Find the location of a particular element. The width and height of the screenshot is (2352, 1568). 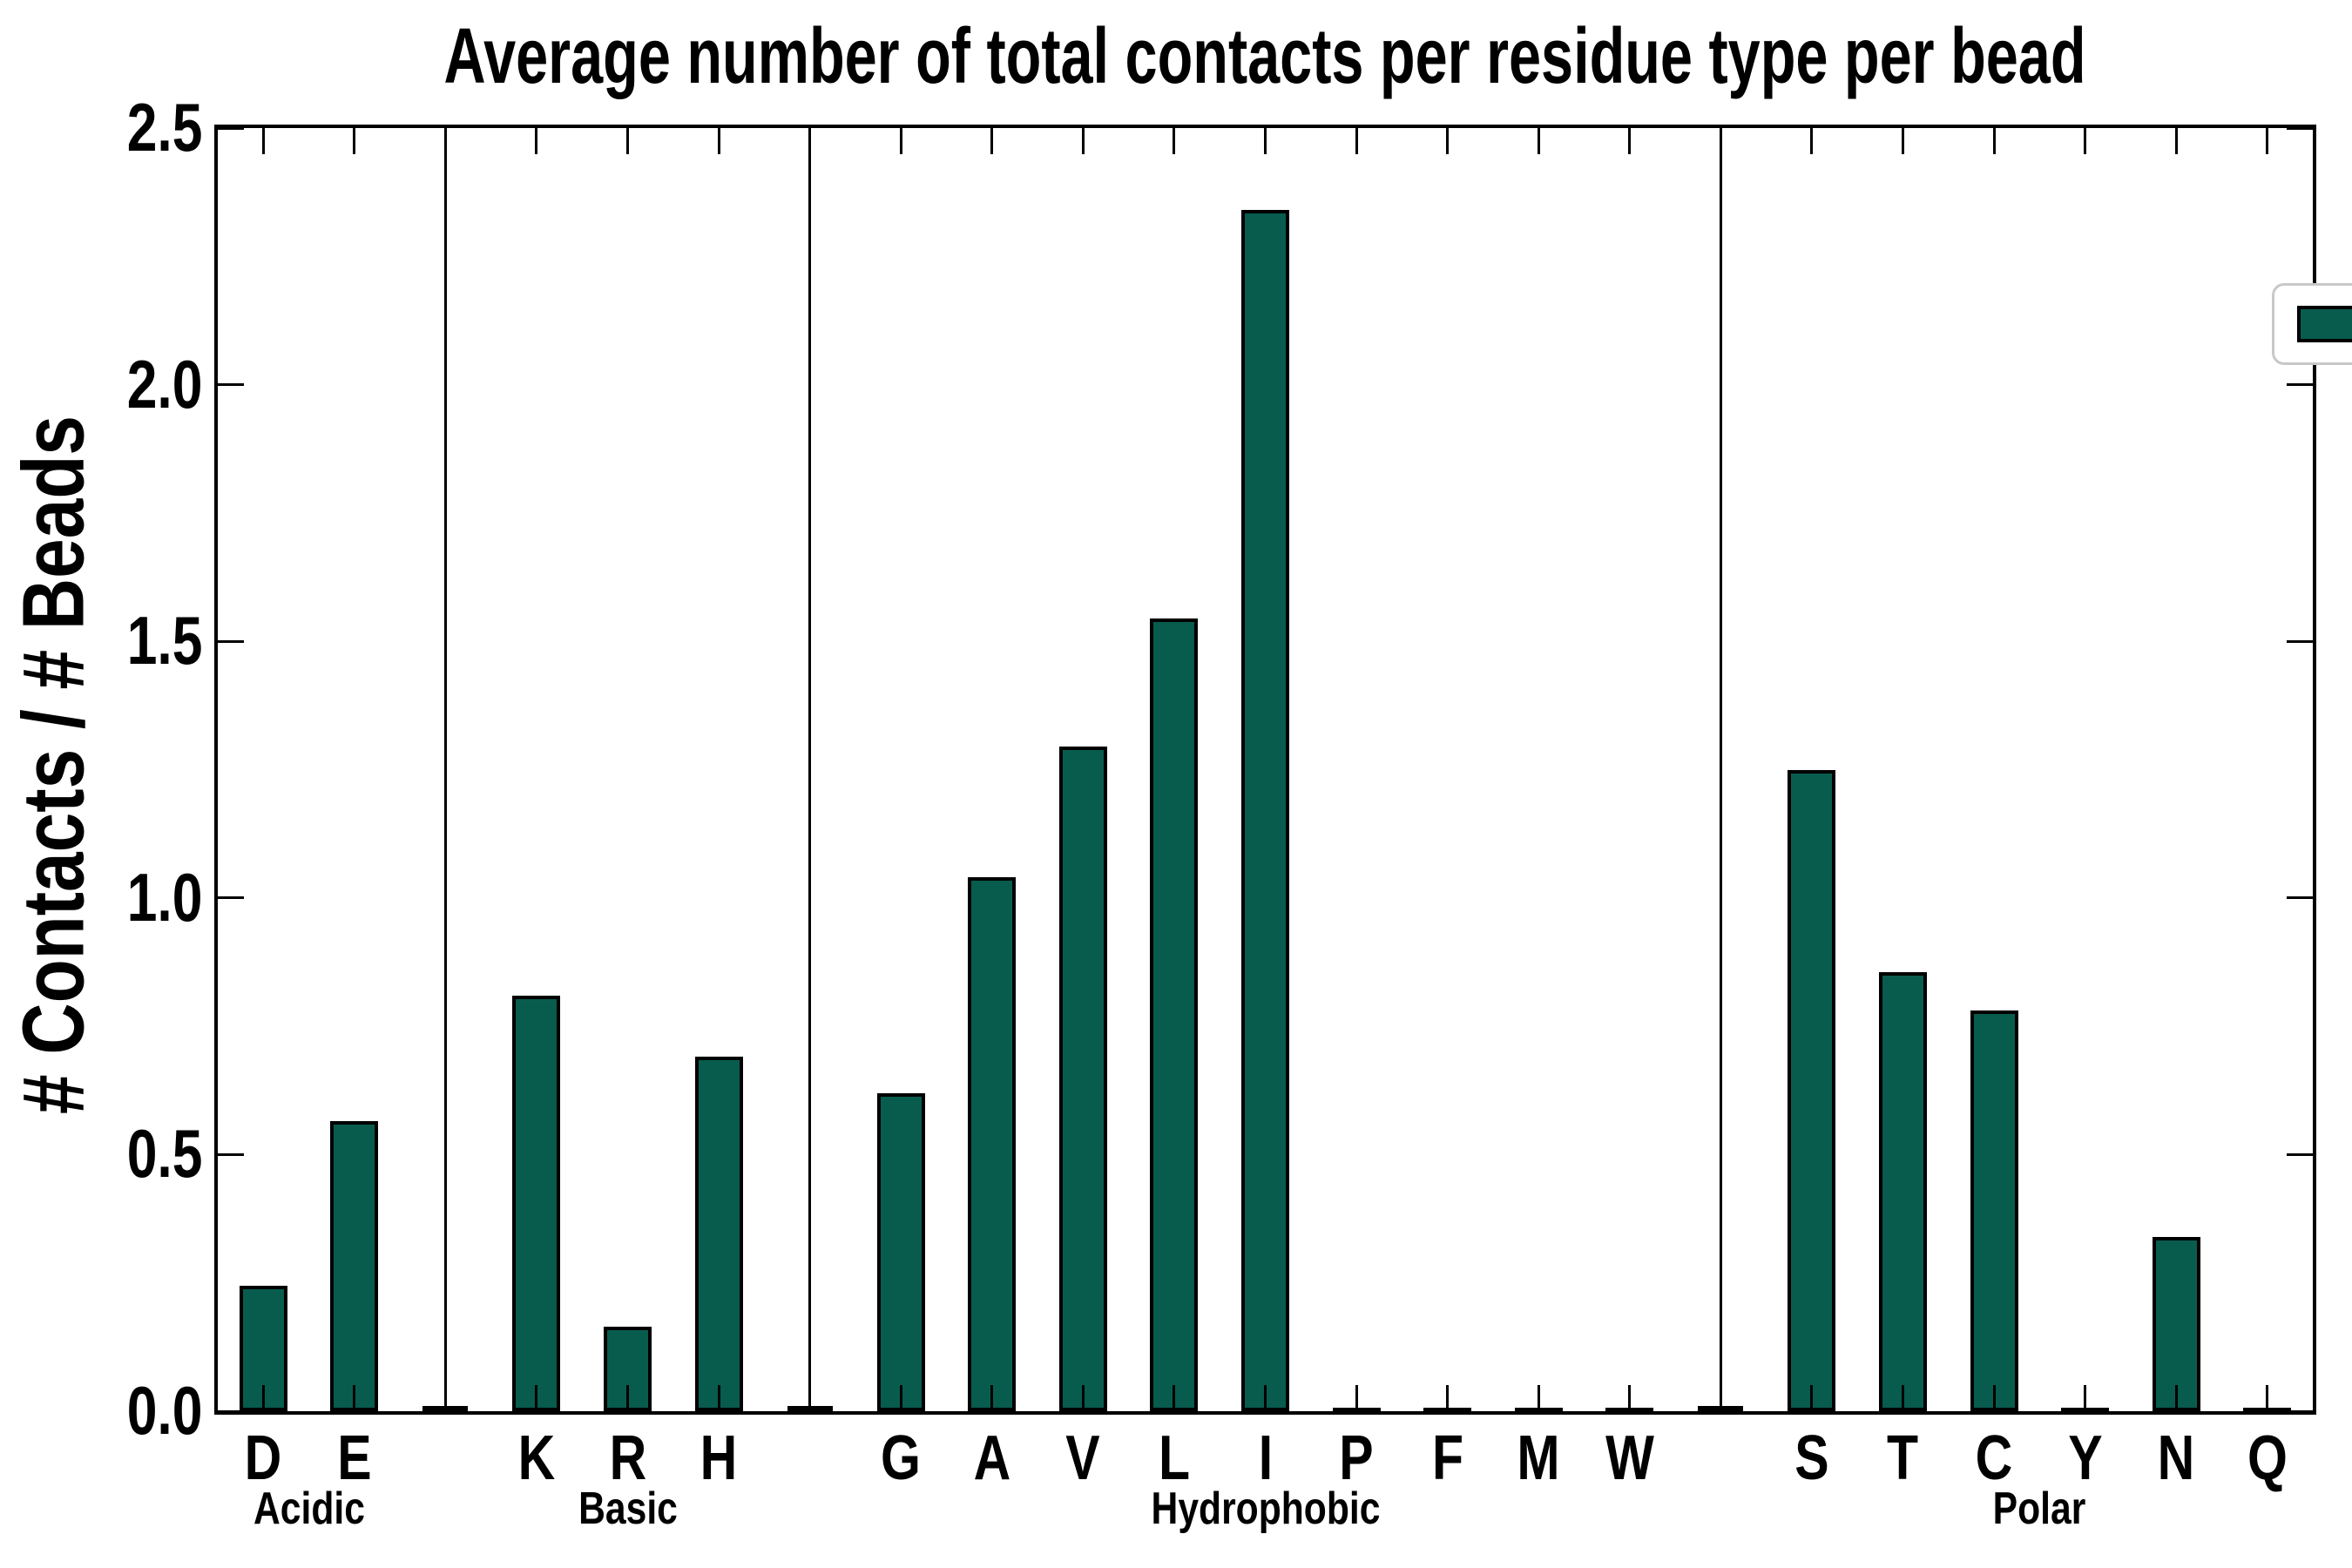

bar-T is located at coordinates (1903, 1191).